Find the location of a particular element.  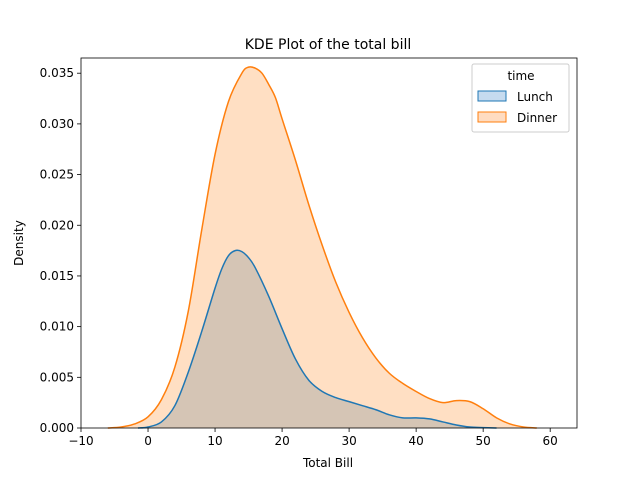

legend-label-lunch: Lunch is located at coordinates (535, 97).